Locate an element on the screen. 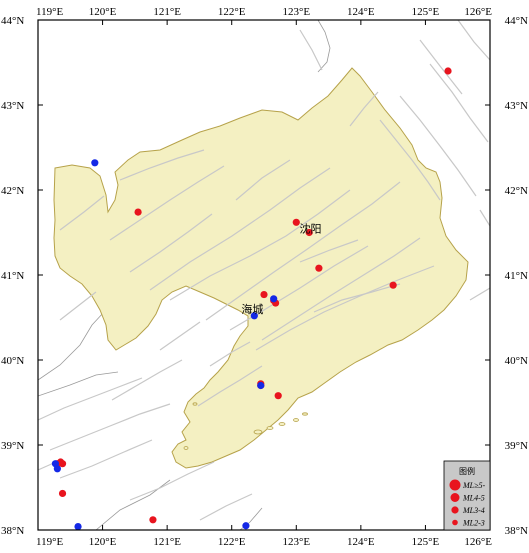  x-tick-label-top: 121°E is located at coordinates (167, 12).